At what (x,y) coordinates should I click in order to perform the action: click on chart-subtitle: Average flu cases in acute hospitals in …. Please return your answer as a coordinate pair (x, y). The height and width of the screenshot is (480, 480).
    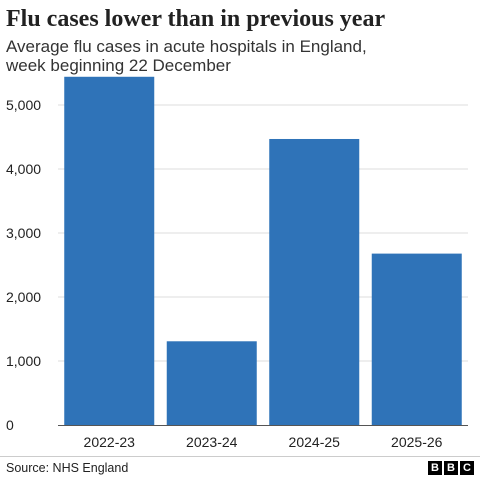
    Looking at the image, I should click on (186, 56).